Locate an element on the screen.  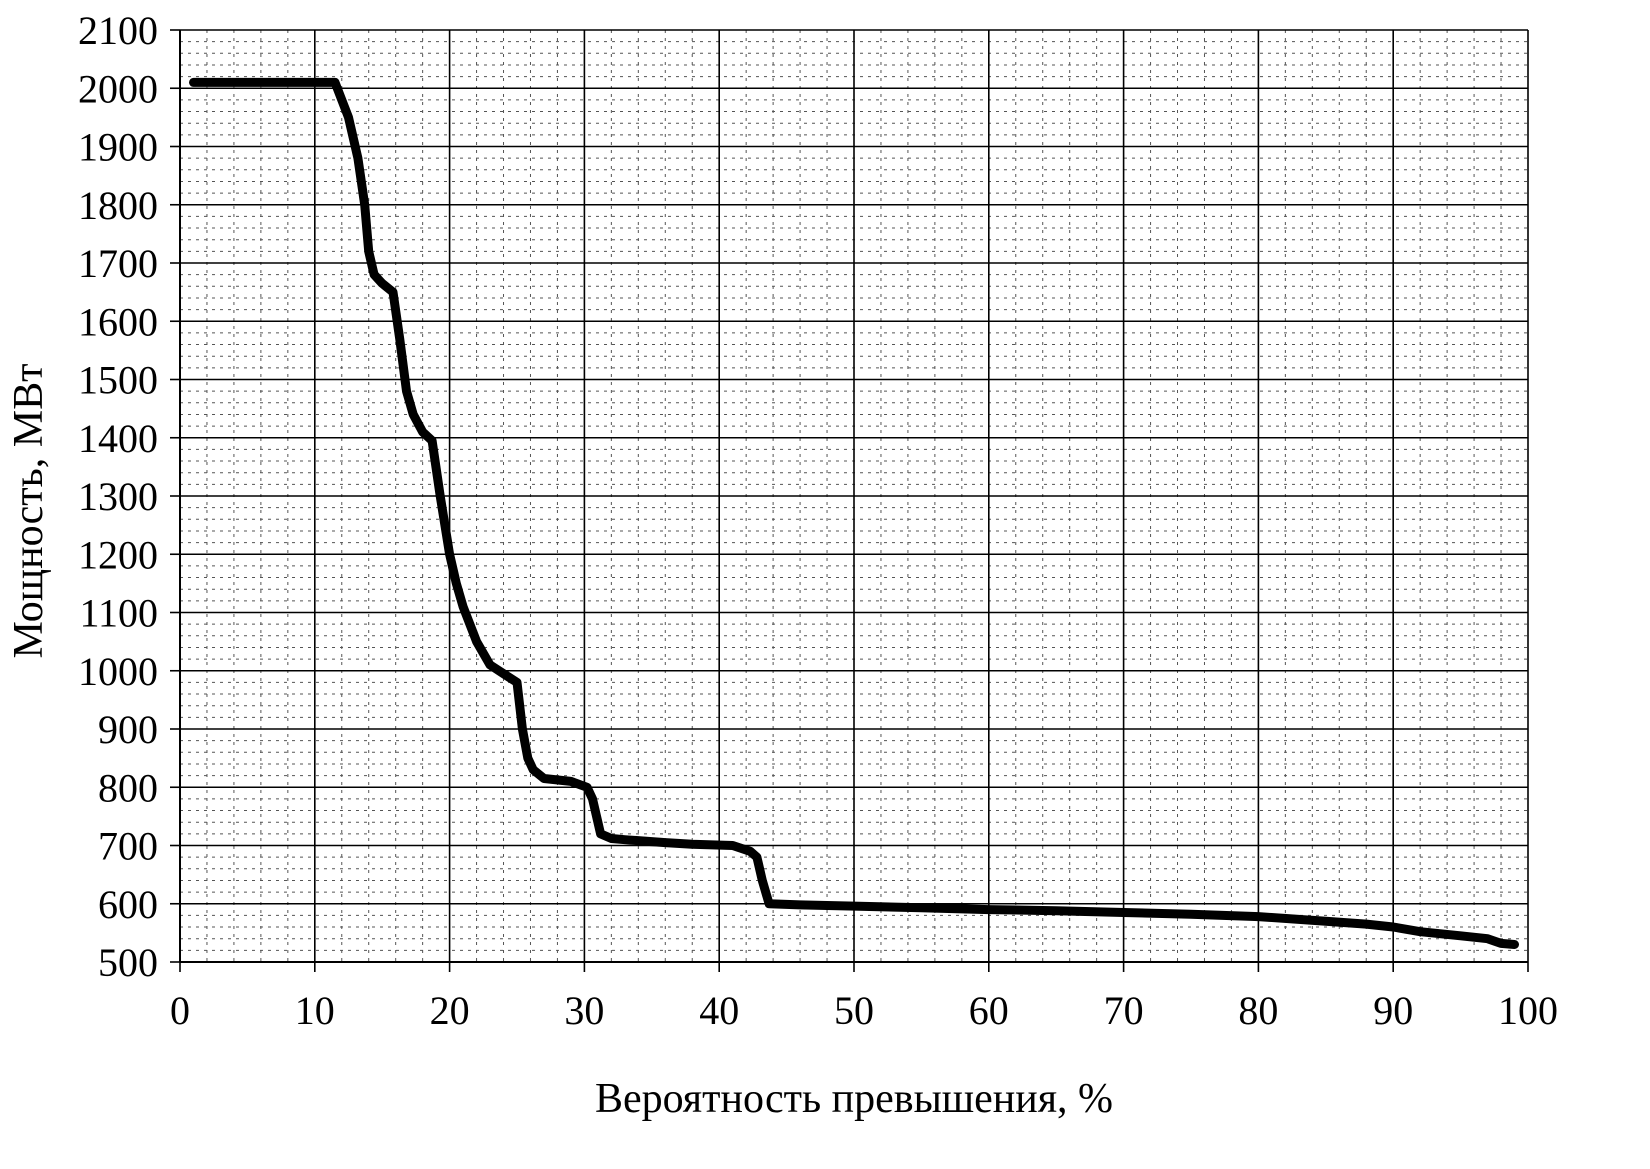
y-tick-label: 1700 is located at coordinates (118, 263).